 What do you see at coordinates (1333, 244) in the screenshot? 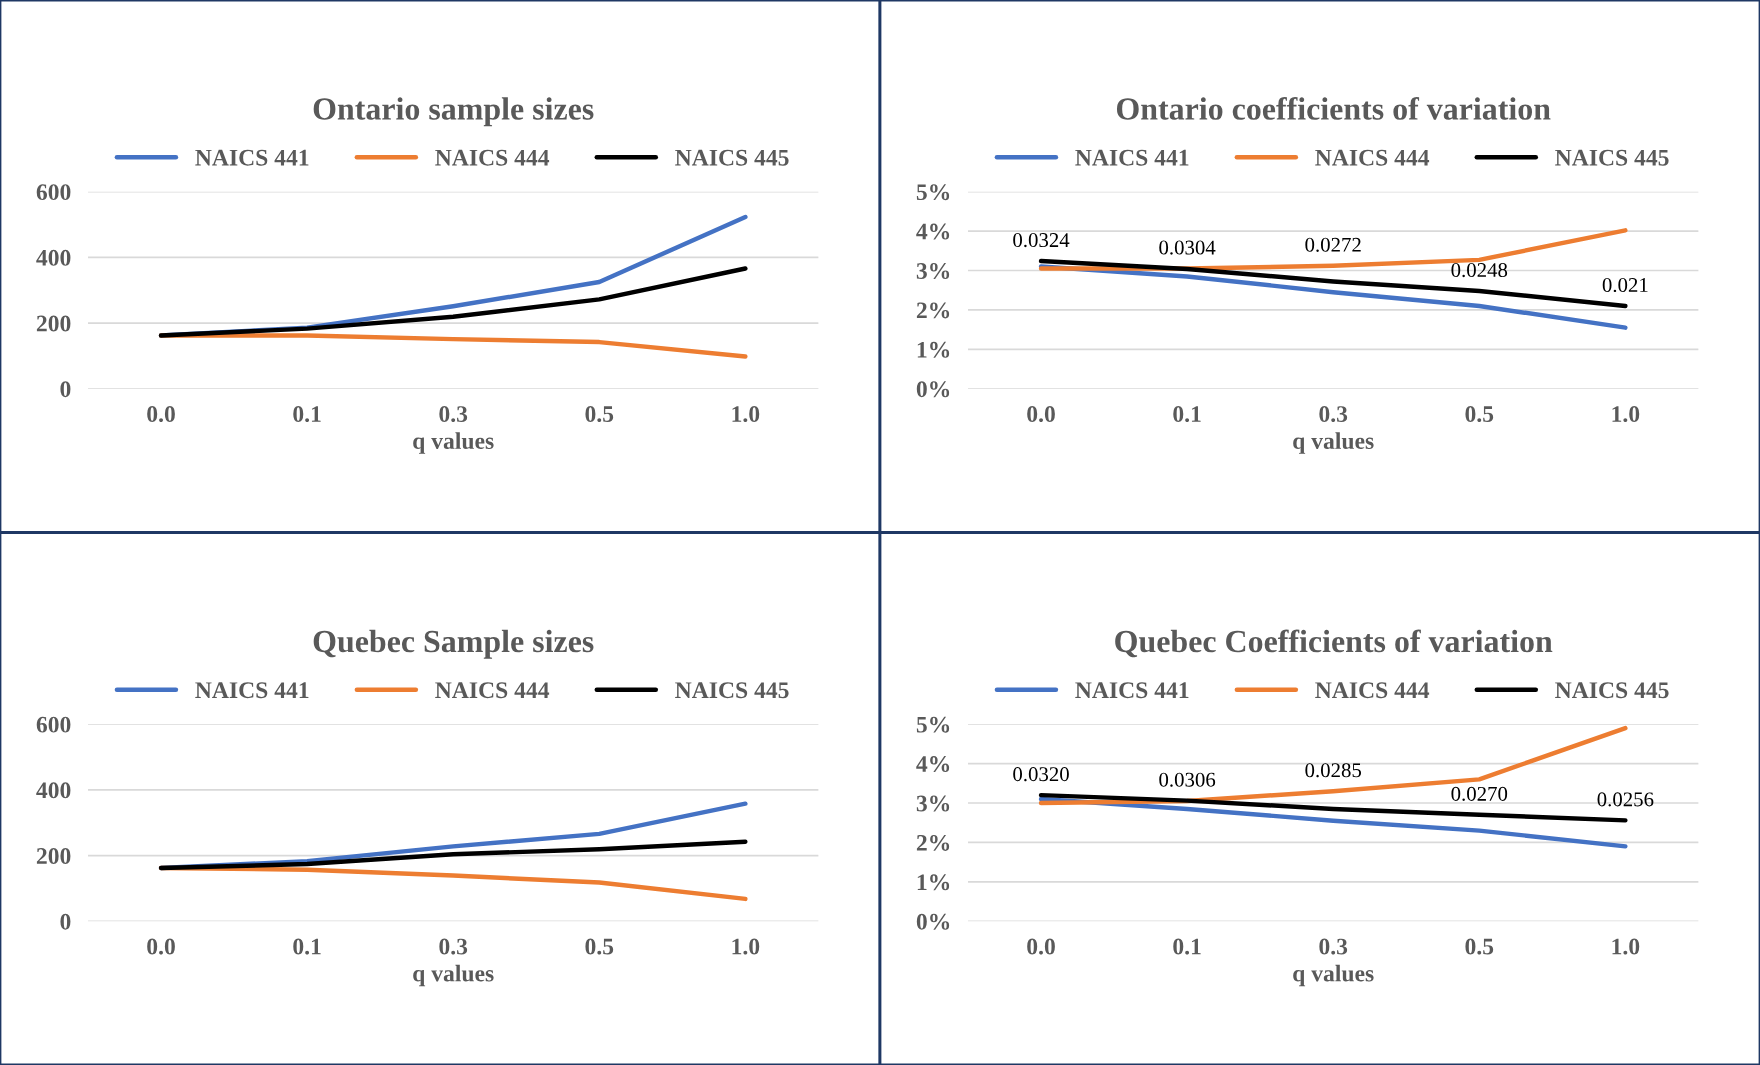
I see `data-label: 0.0272` at bounding box center [1333, 244].